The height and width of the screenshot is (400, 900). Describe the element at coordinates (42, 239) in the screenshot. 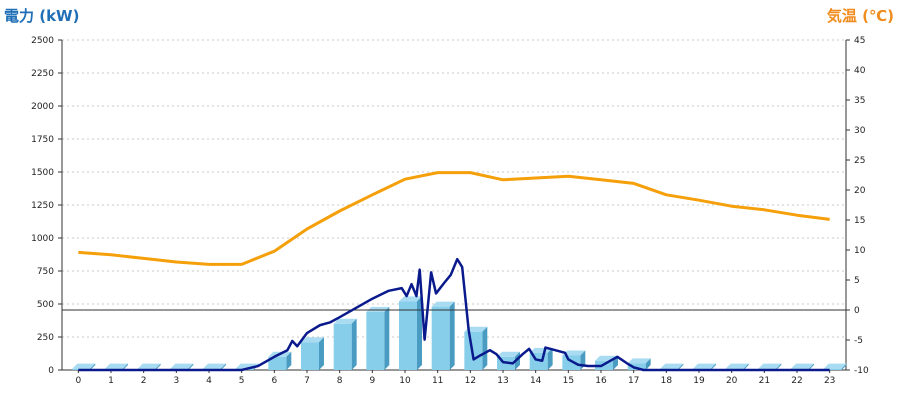

I see `y-left-tick-label: 1000` at that location.